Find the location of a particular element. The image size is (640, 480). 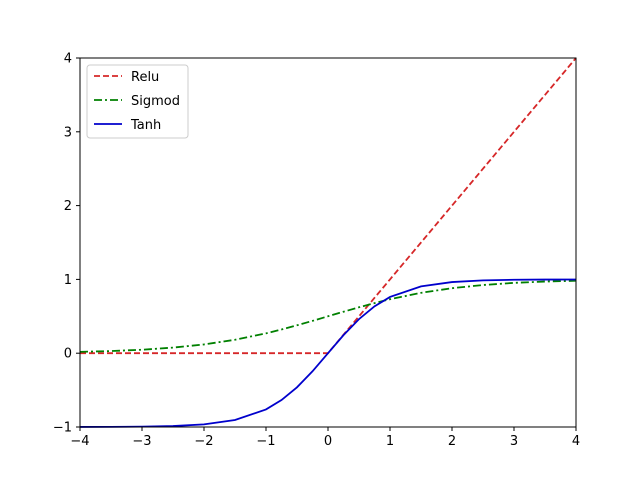

legend: Relu Sigmod Tanh is located at coordinates (137, 101).